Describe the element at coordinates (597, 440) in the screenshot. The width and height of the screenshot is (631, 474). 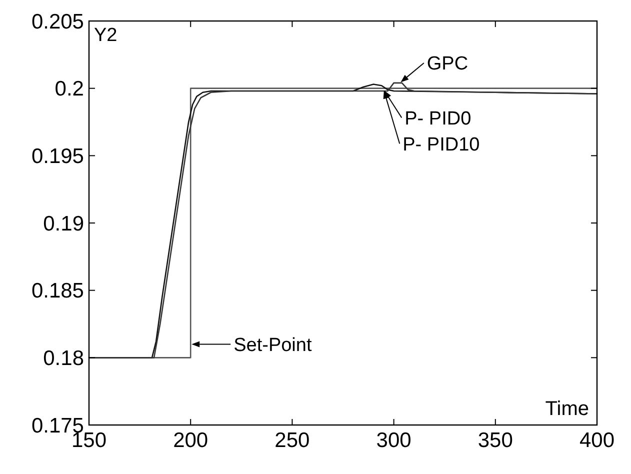
I see `x-tick-label: 400` at that location.